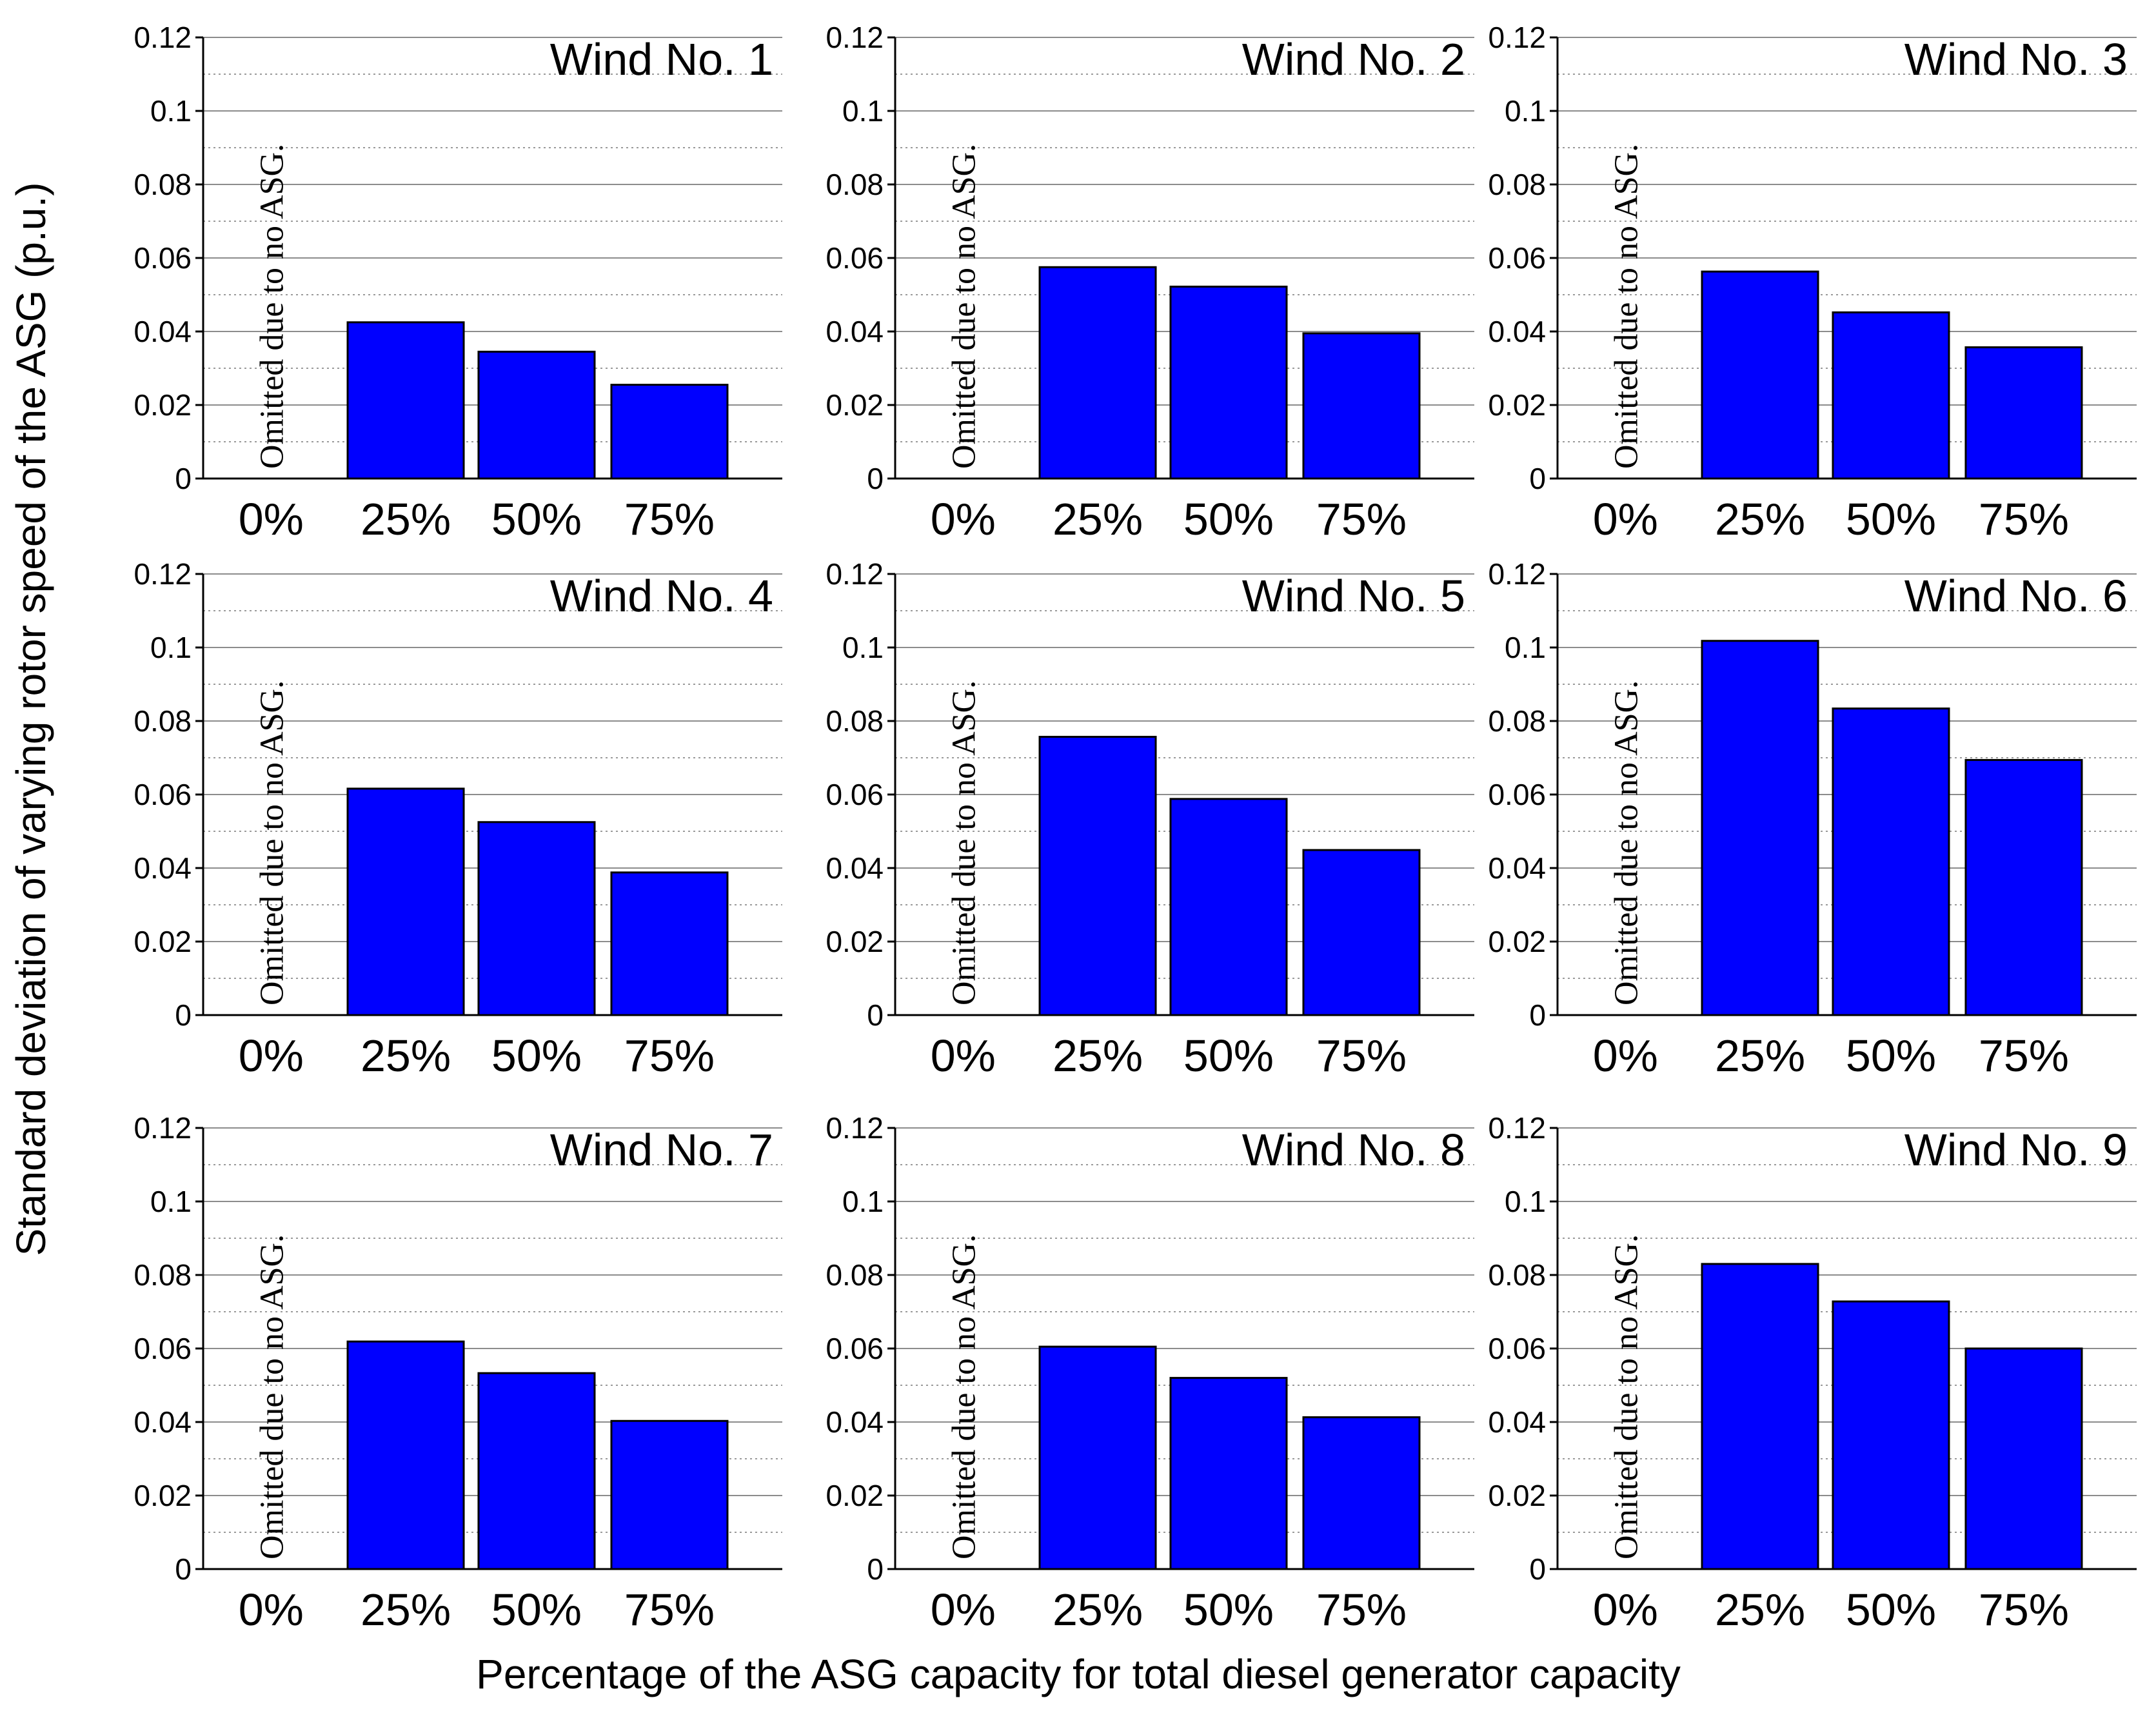 The image size is (2156, 1709). Describe the element at coordinates (2016, 1150) in the screenshot. I see `panel-title: Wind No. 9` at that location.